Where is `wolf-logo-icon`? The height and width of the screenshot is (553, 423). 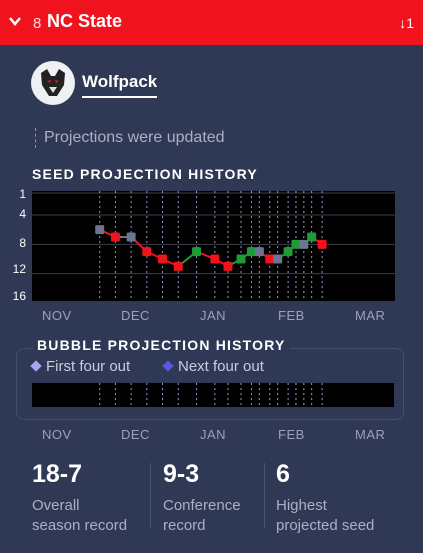
wolf-logo-icon is located at coordinates (53, 82).